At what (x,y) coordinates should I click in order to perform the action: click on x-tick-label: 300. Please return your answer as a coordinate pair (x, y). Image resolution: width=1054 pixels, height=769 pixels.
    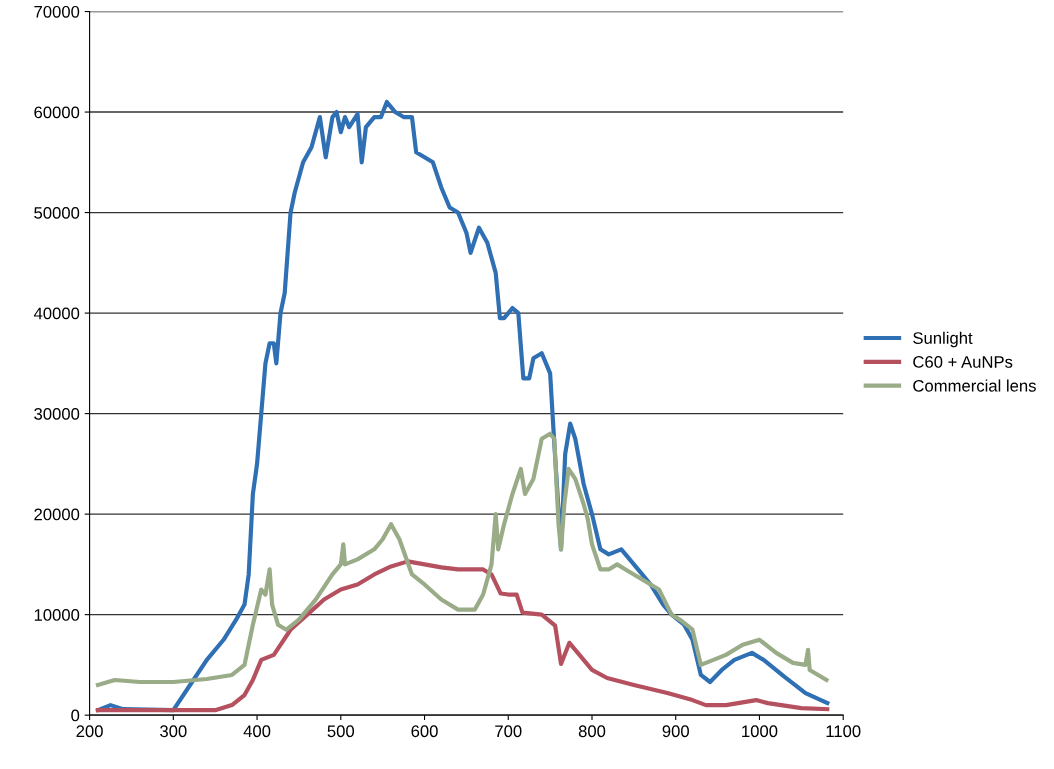
    Looking at the image, I should click on (173, 731).